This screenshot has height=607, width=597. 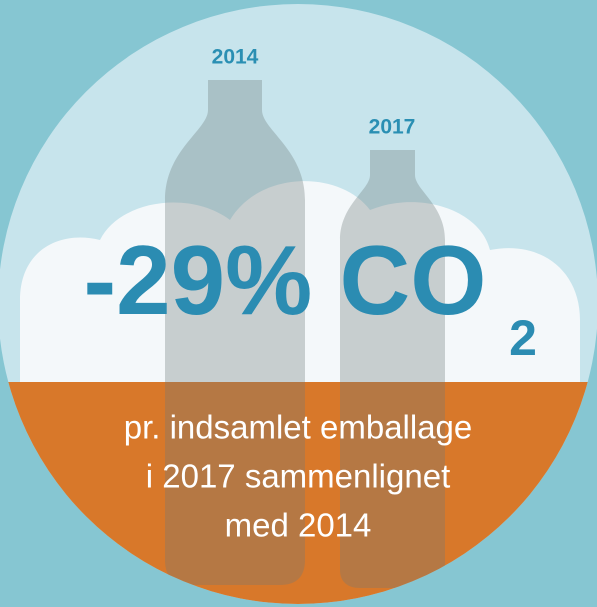 I want to click on bottle-2017, so click(x=392, y=369).